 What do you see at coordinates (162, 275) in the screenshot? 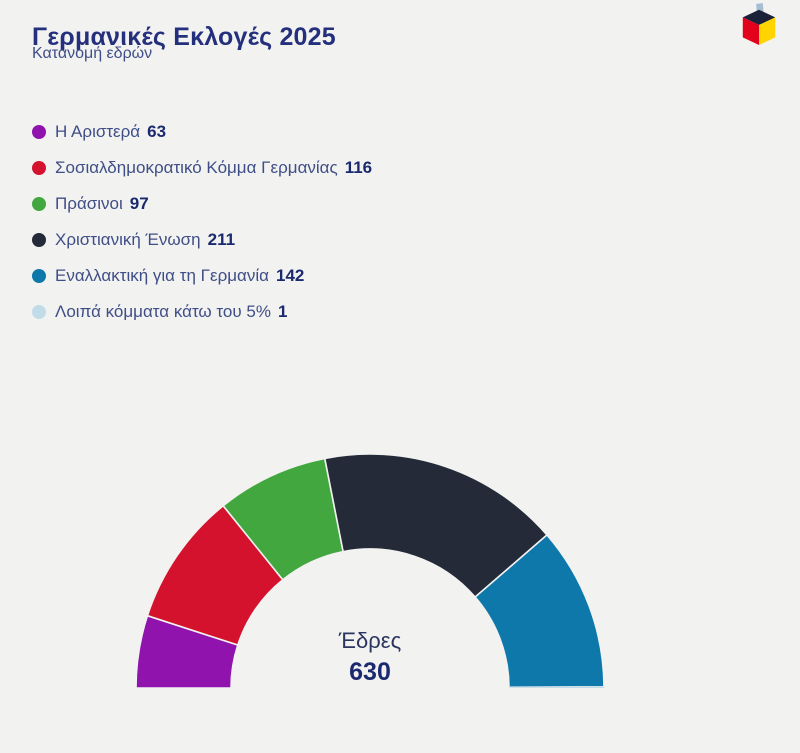
I see `legend-label: Εναλλακτική για τη Γερμανία` at bounding box center [162, 275].